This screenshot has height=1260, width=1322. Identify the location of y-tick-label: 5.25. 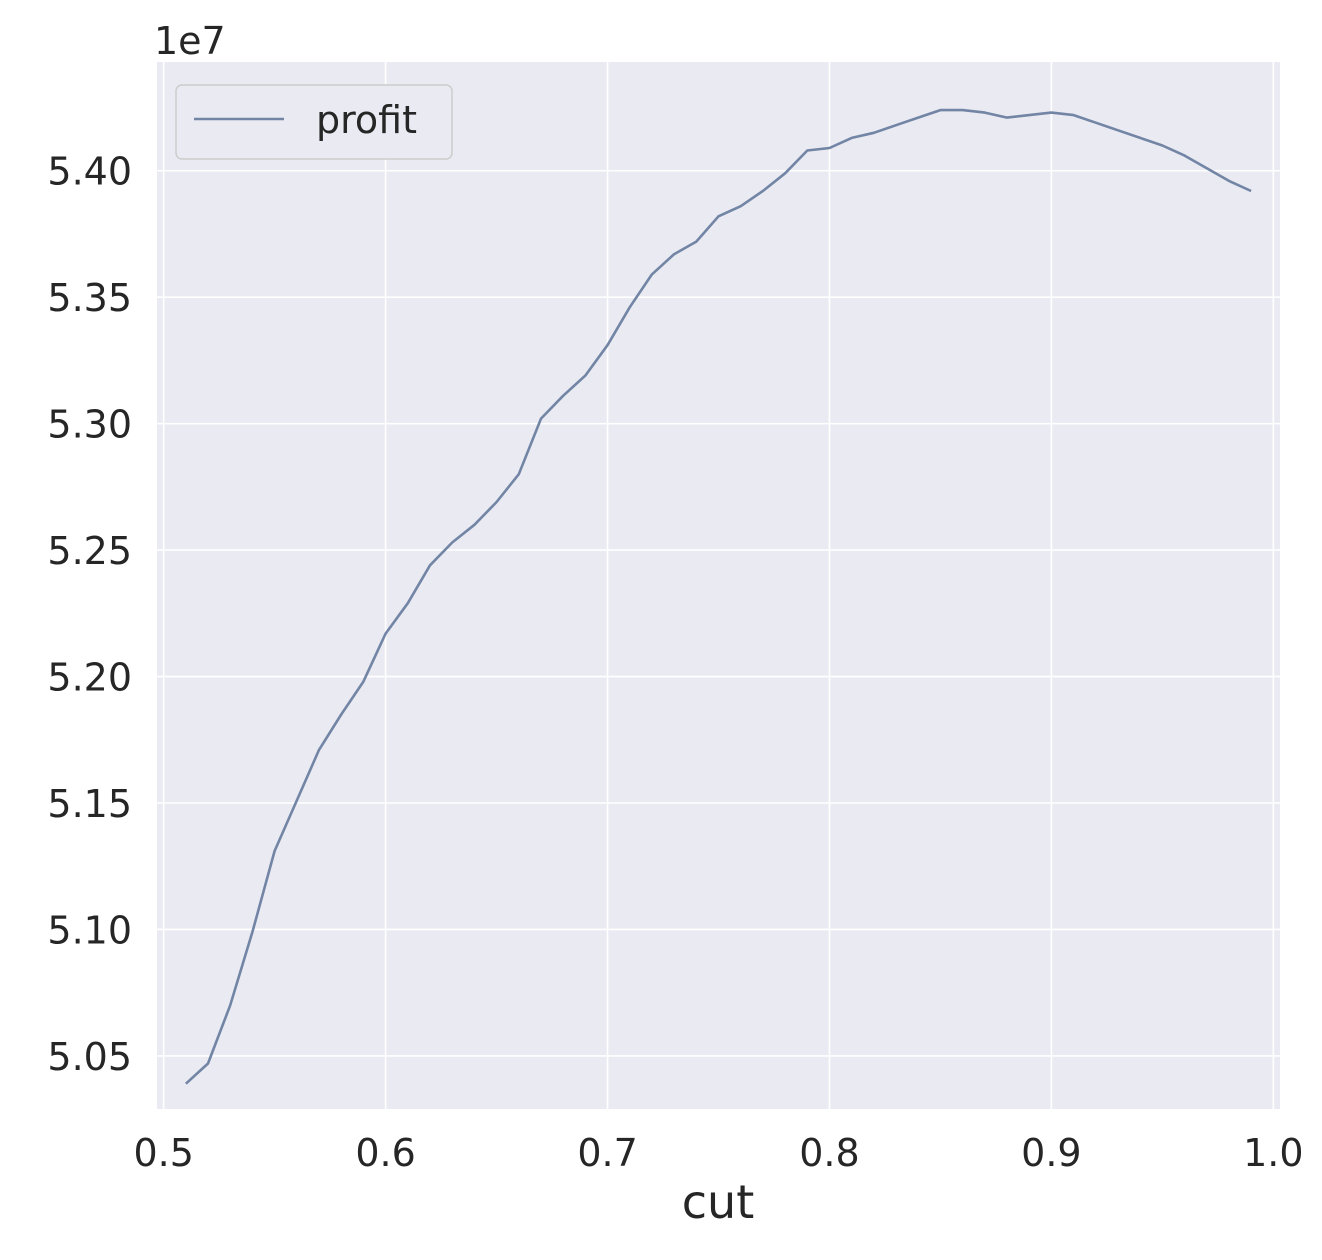
(89, 551).